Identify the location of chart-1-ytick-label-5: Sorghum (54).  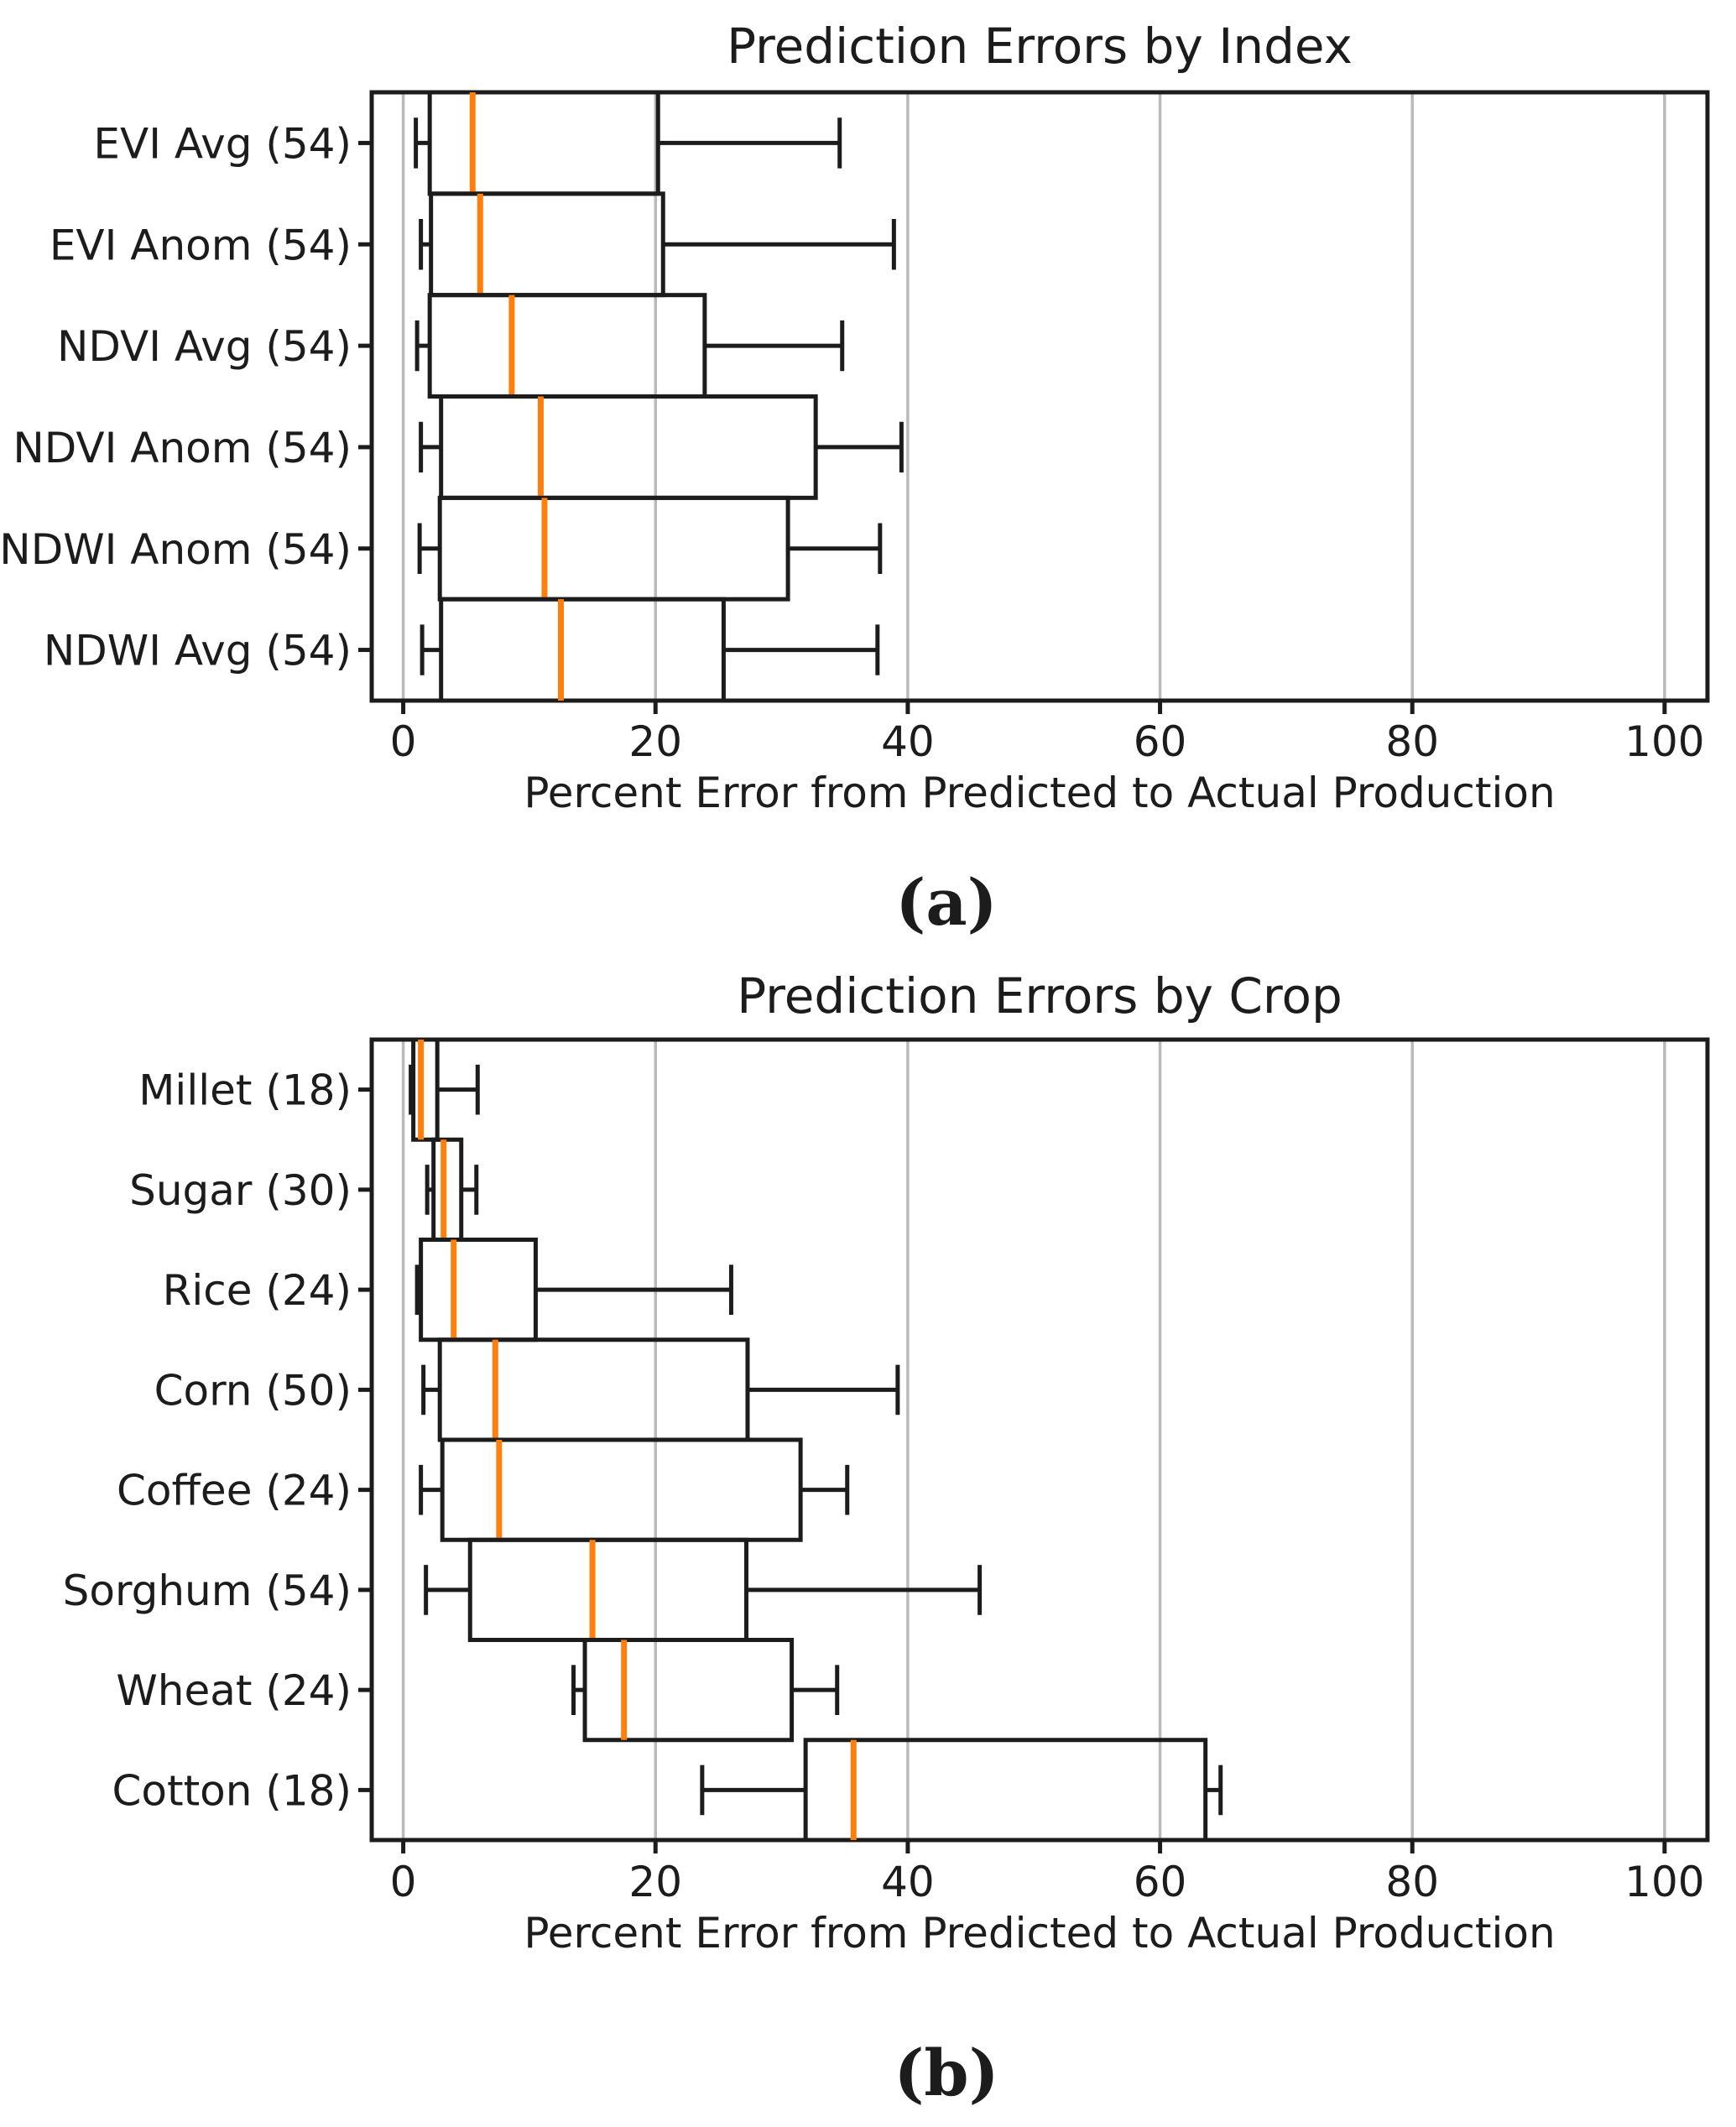
(208, 1591).